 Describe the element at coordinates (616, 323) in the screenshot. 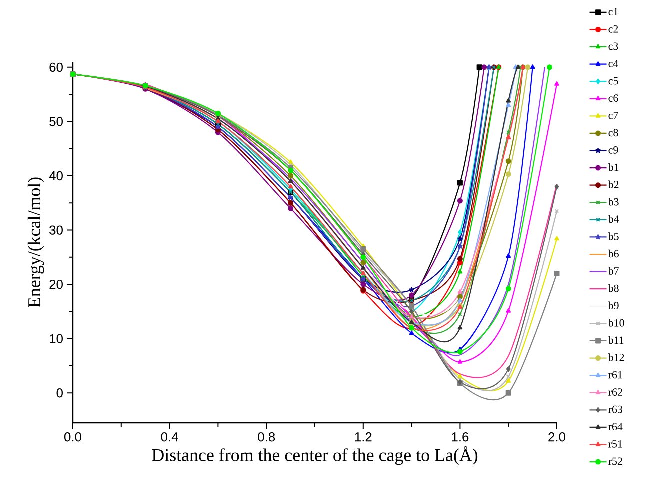

I see `legend-label: b10` at that location.